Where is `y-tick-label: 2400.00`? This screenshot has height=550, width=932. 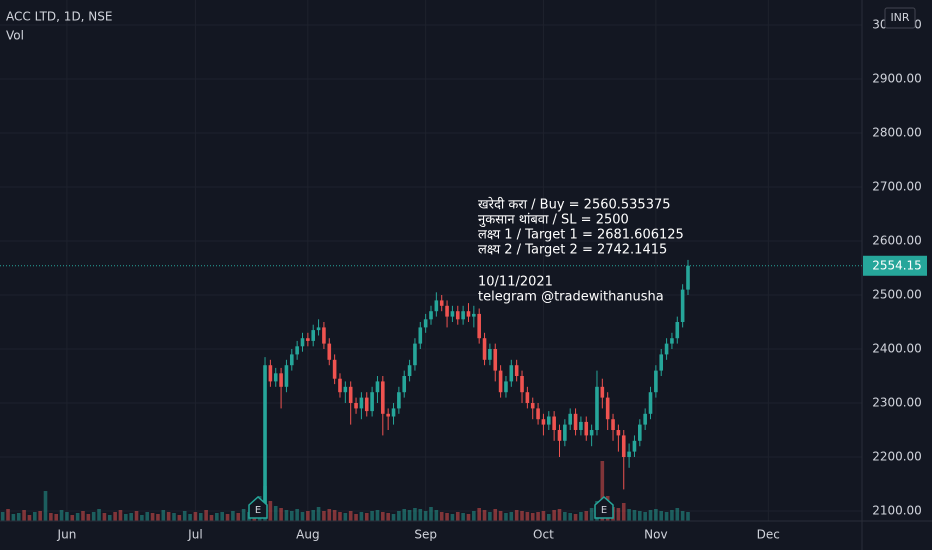
y-tick-label: 2400.00 is located at coordinates (897, 349).